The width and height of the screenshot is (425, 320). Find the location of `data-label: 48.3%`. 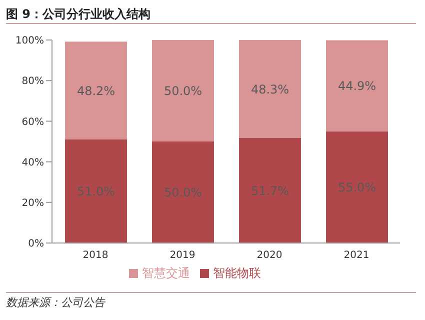

data-label: 48.3% is located at coordinates (270, 89).